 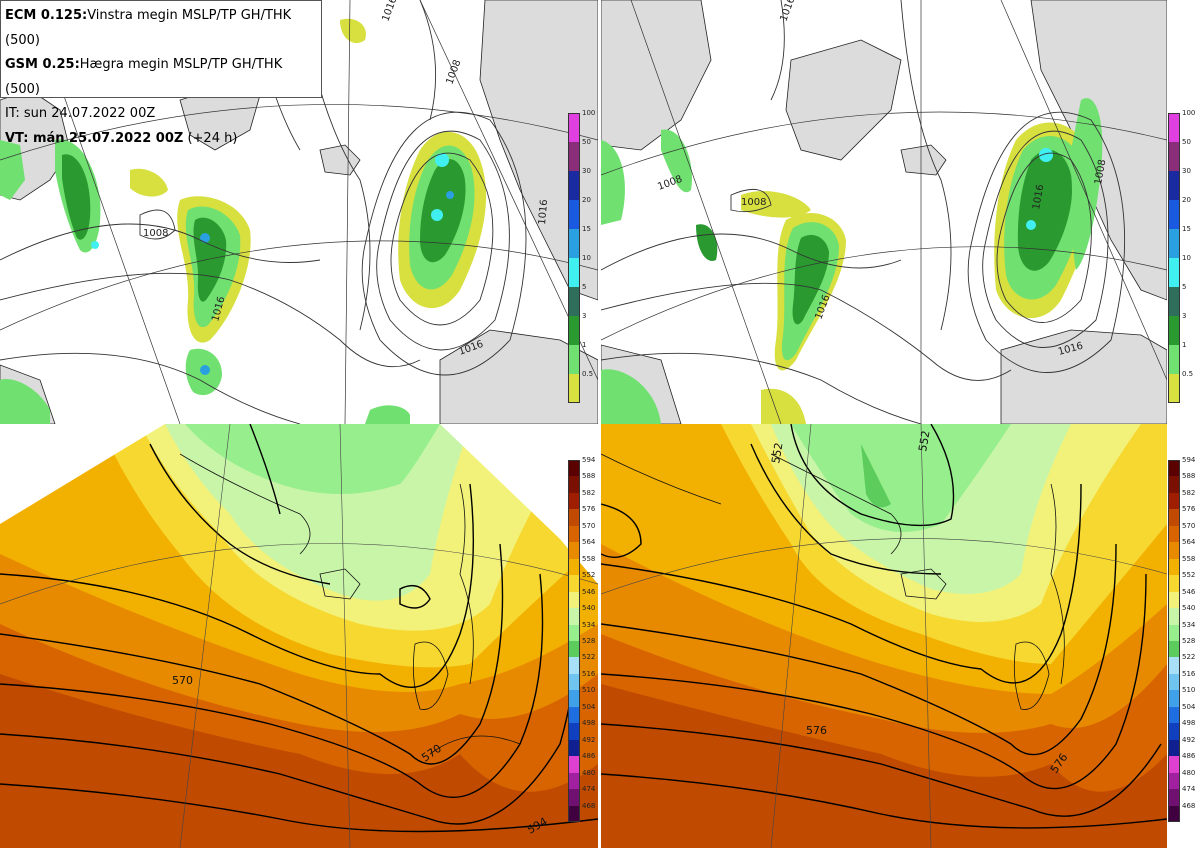 What do you see at coordinates (1184, 345) in the screenshot?
I see `colorbar-tick-label: 1` at bounding box center [1184, 345].